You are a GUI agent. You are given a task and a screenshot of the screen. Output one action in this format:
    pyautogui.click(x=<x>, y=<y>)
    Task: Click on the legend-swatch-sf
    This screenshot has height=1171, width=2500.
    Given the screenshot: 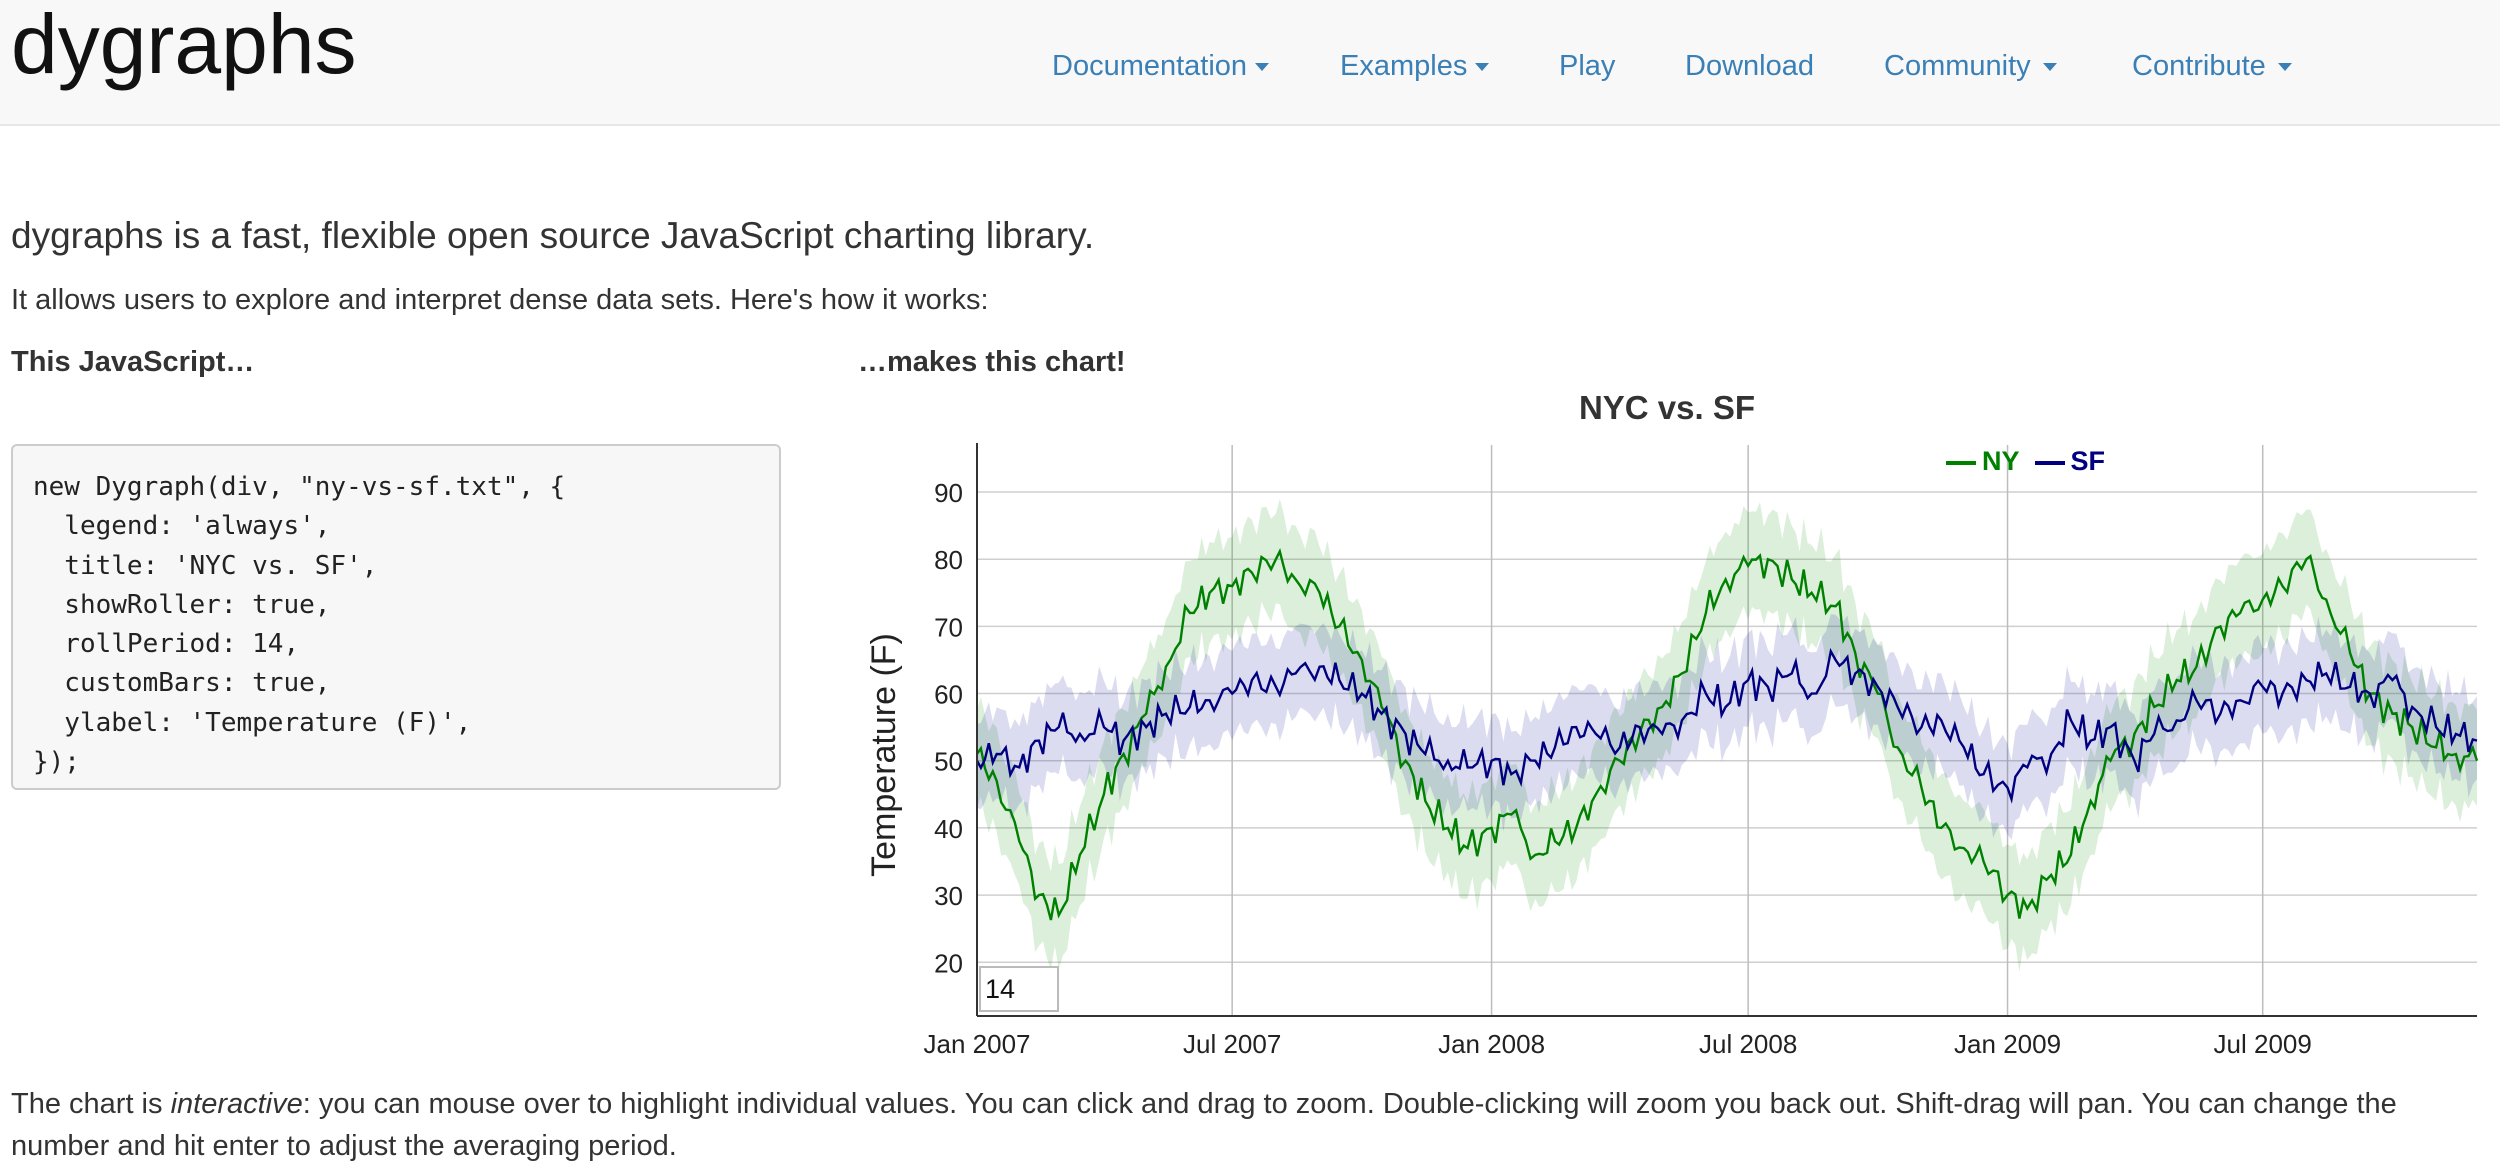 What is the action you would take?
    pyautogui.click(x=2049, y=462)
    